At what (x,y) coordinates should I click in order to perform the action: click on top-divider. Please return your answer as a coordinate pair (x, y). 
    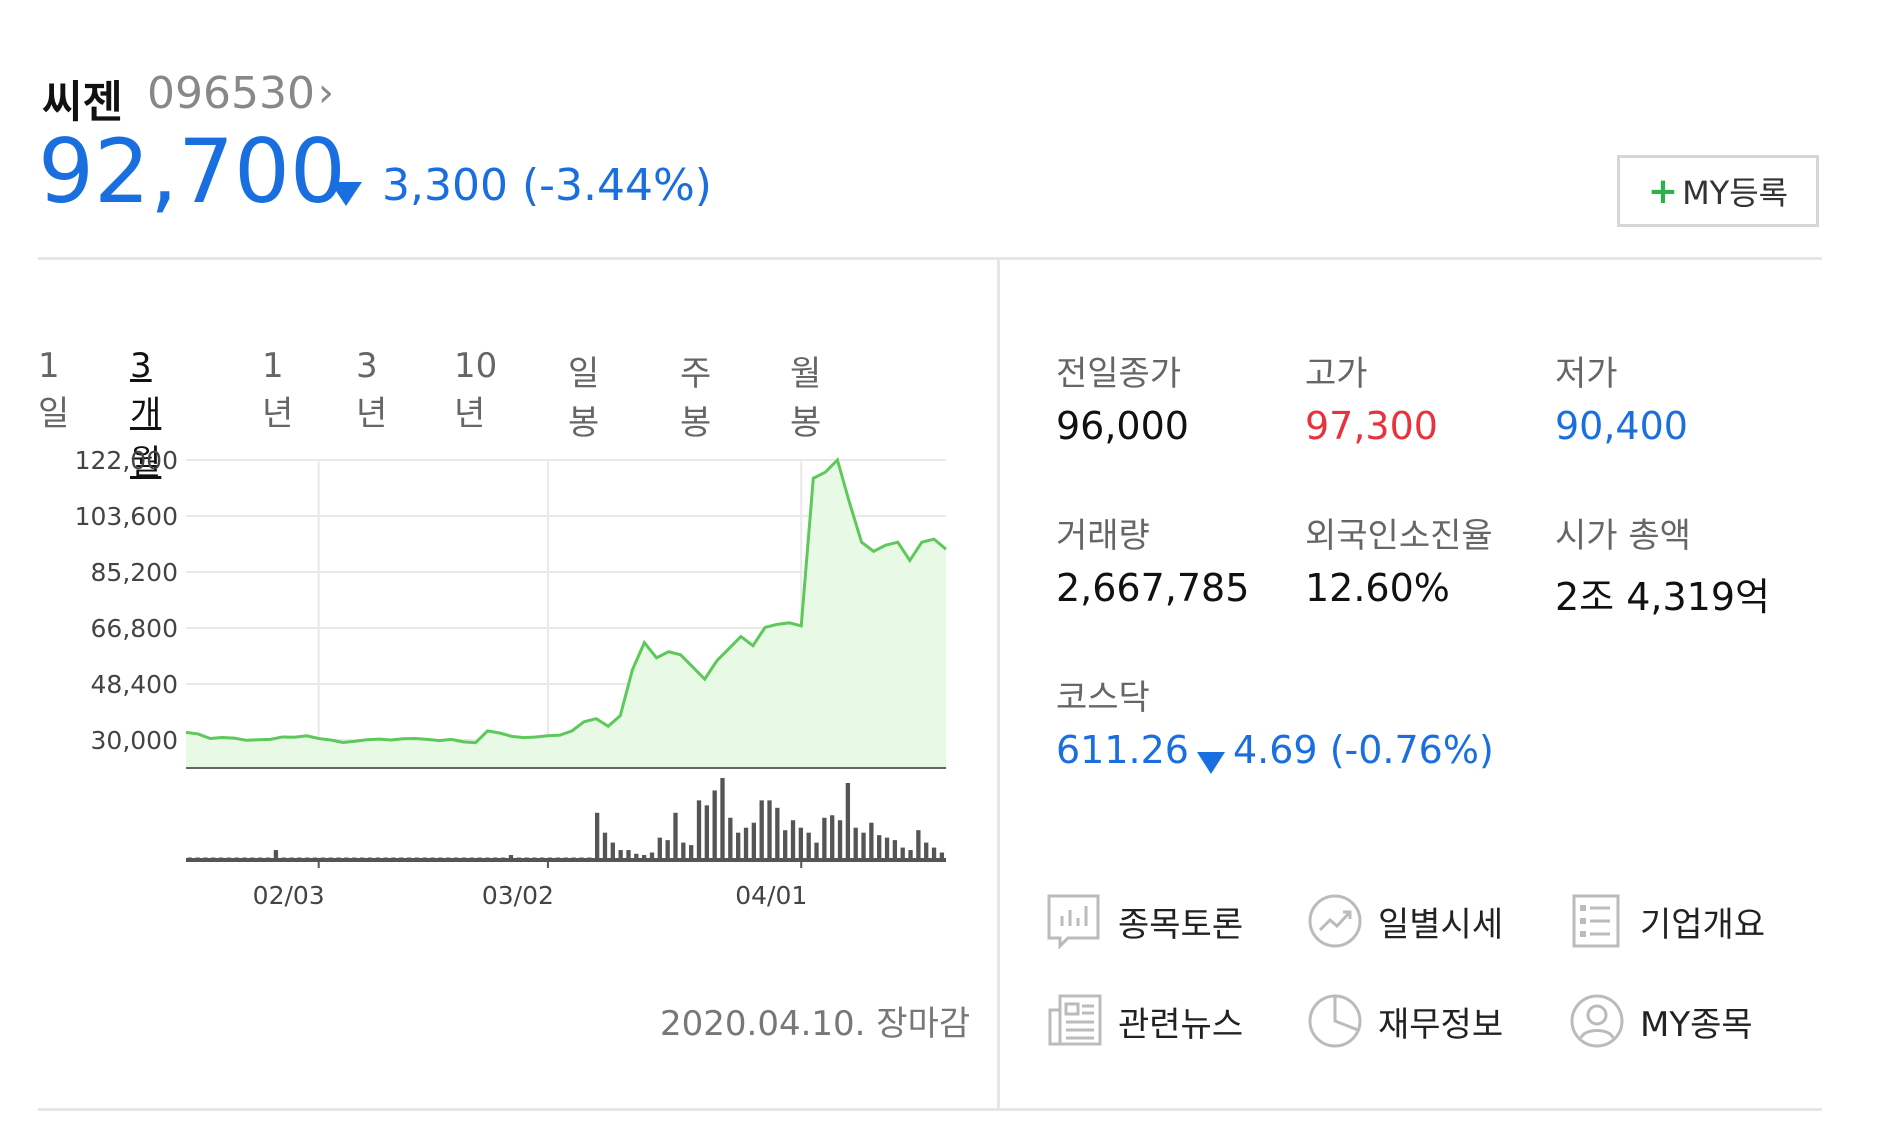
    Looking at the image, I should click on (930, 258).